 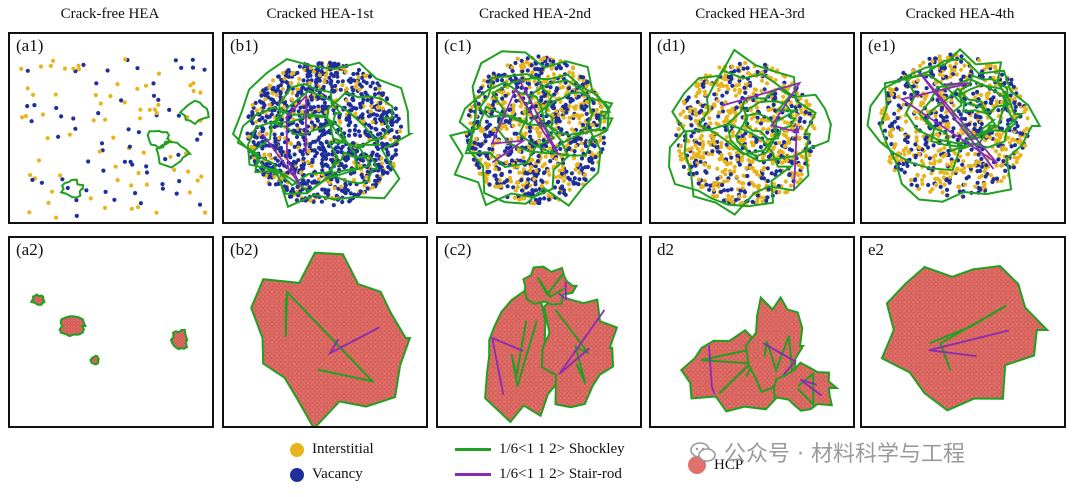 What do you see at coordinates (759, 354) in the screenshot?
I see `hcp-structure-d2` at bounding box center [759, 354].